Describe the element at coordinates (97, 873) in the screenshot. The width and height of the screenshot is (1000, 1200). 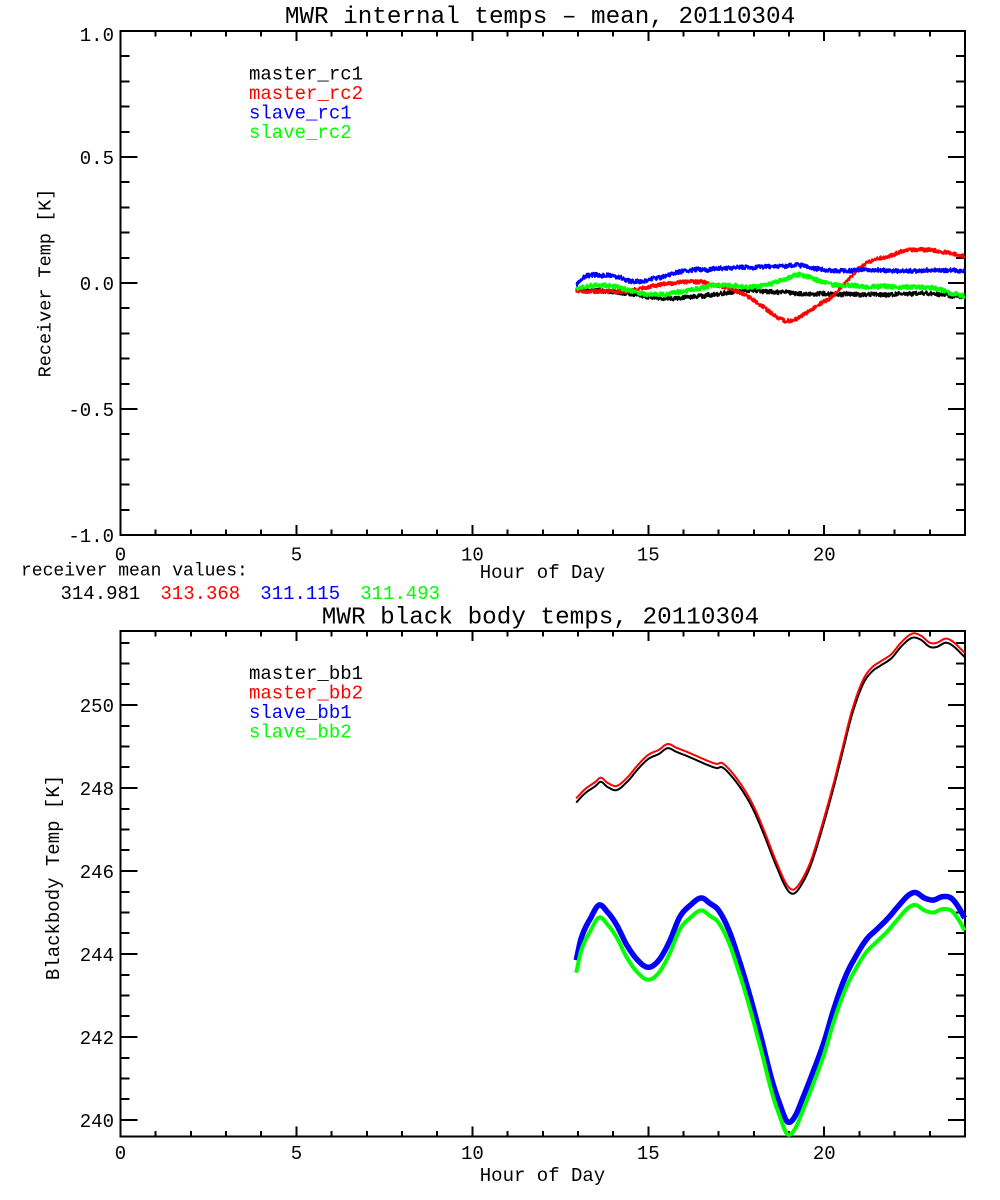
I see `svg-text: 246` at that location.